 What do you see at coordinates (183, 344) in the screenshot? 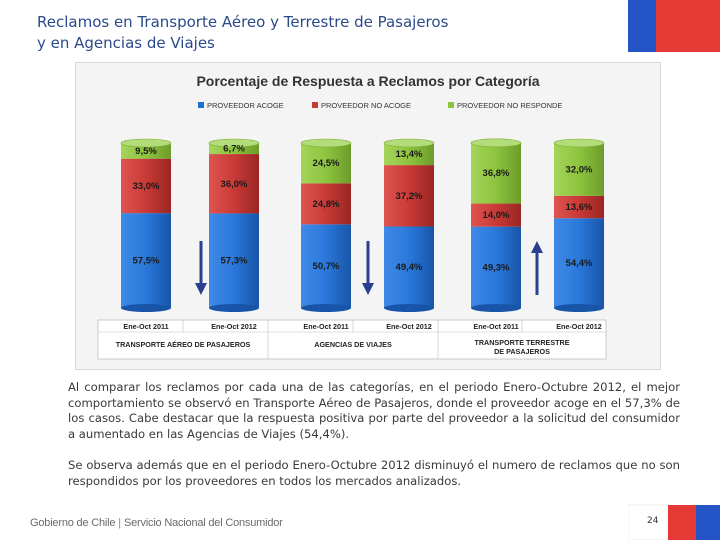
I see `axis-group-label-0: TRANSPORTE AÉREO DE PASAJEROS` at bounding box center [183, 344].